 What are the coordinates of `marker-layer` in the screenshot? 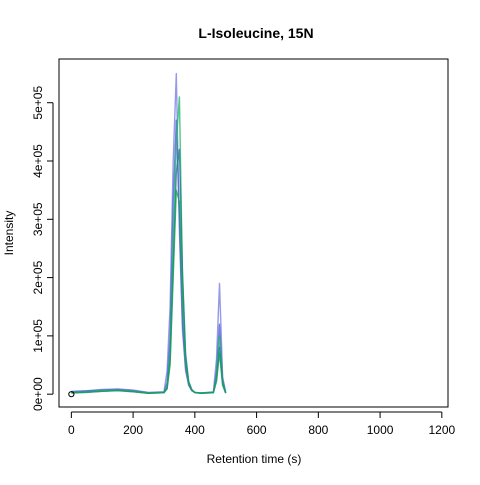 It's located at (71, 394).